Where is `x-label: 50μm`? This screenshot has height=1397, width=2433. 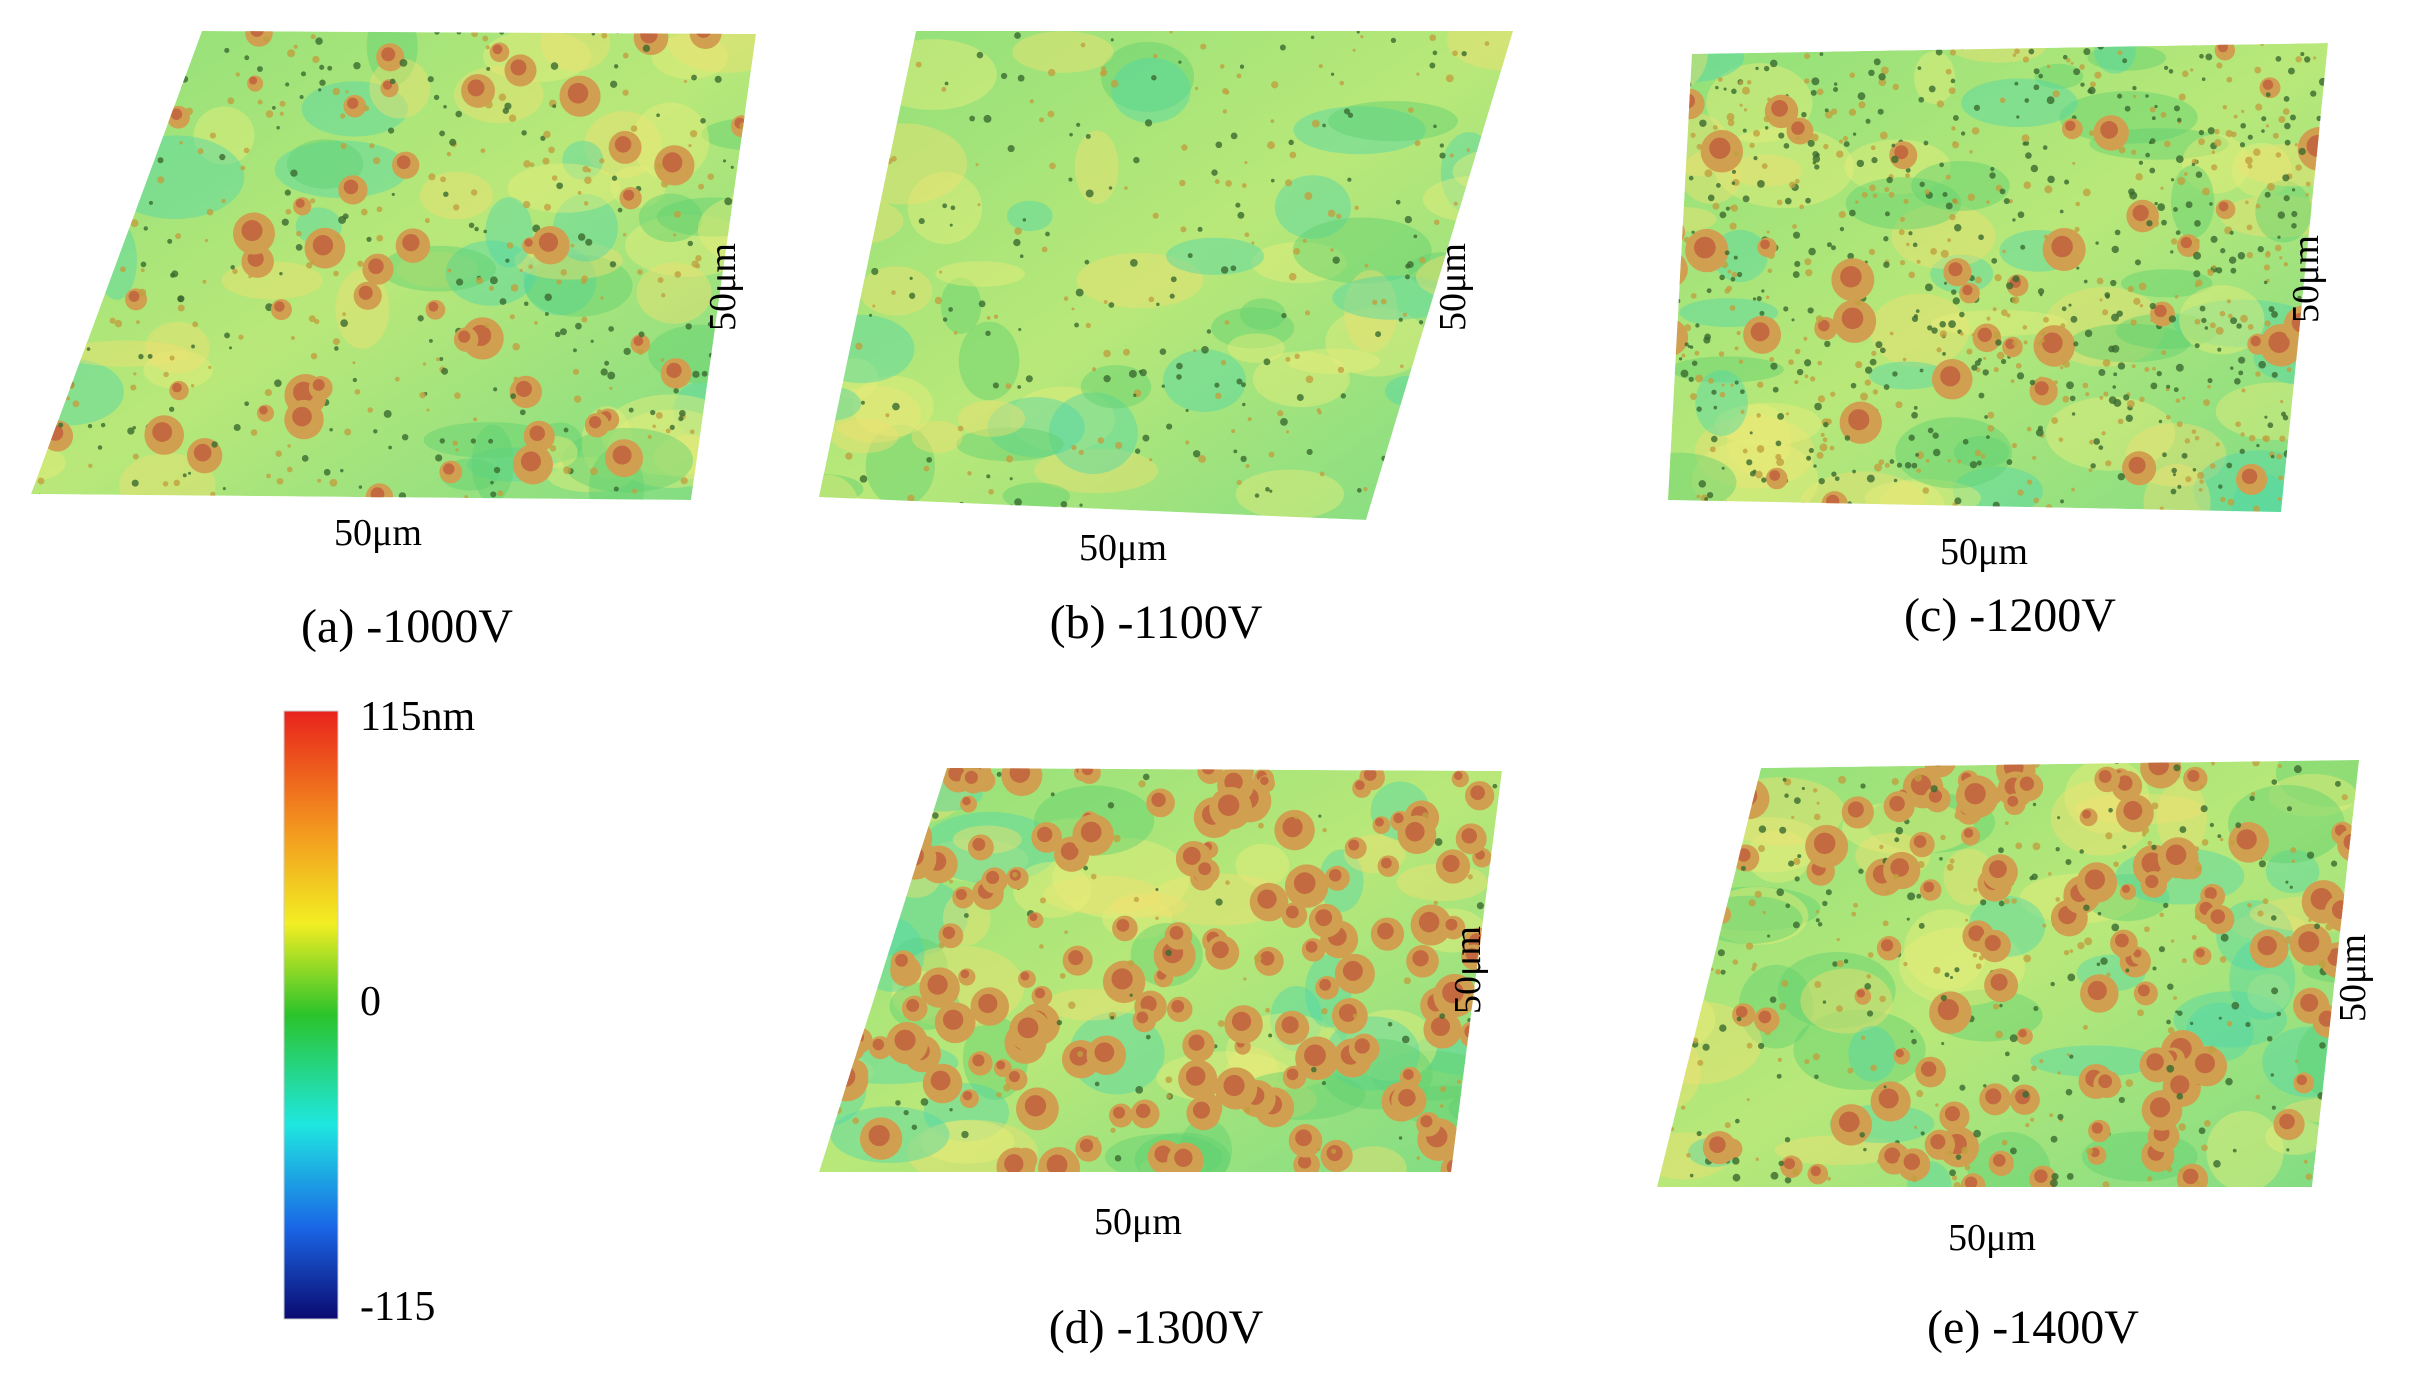 x-label: 50μm is located at coordinates (378, 533).